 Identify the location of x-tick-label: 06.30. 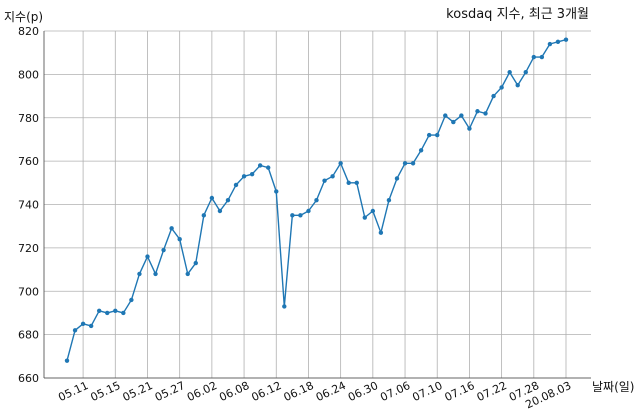
(363, 391).